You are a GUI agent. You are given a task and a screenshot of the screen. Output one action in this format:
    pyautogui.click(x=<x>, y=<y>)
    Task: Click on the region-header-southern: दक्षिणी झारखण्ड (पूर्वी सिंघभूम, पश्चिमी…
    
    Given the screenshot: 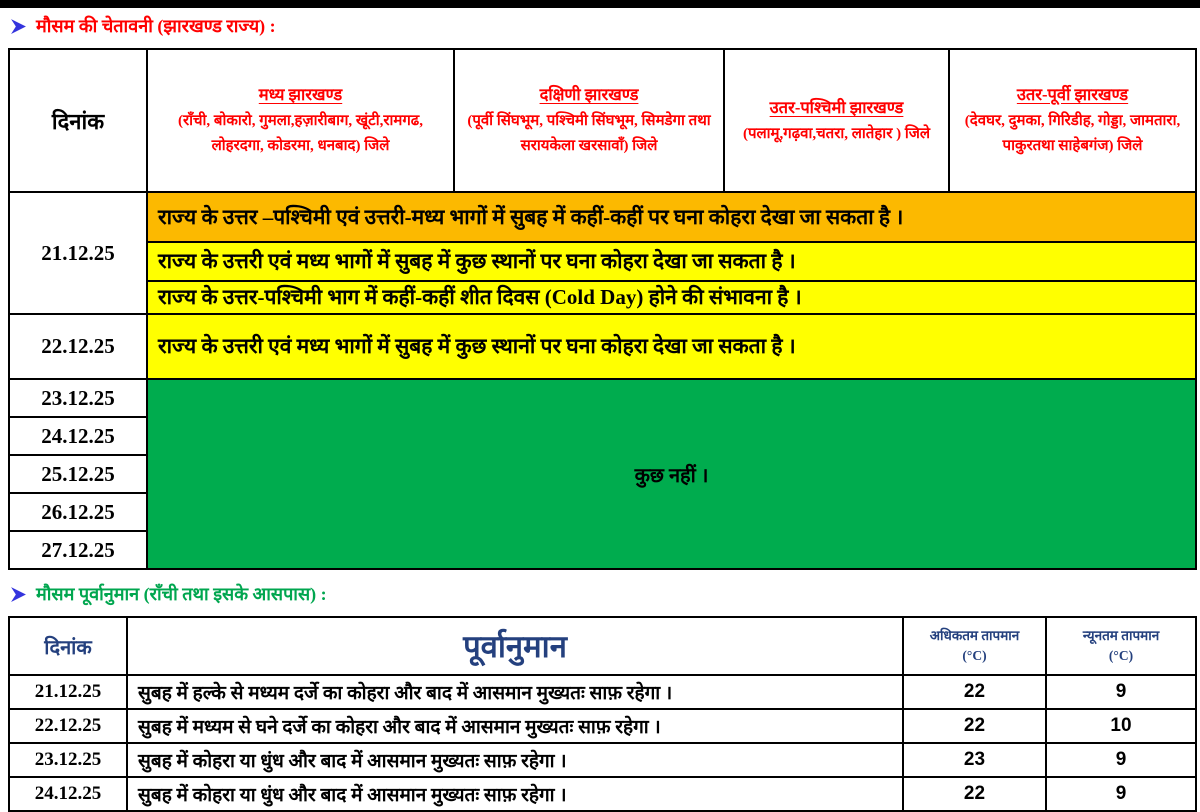 What is the action you would take?
    pyautogui.click(x=589, y=120)
    